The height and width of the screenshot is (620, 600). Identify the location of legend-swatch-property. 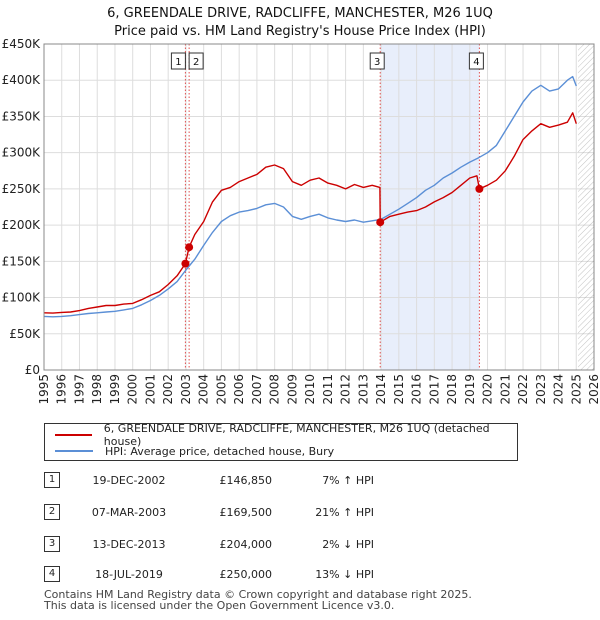
(73, 435).